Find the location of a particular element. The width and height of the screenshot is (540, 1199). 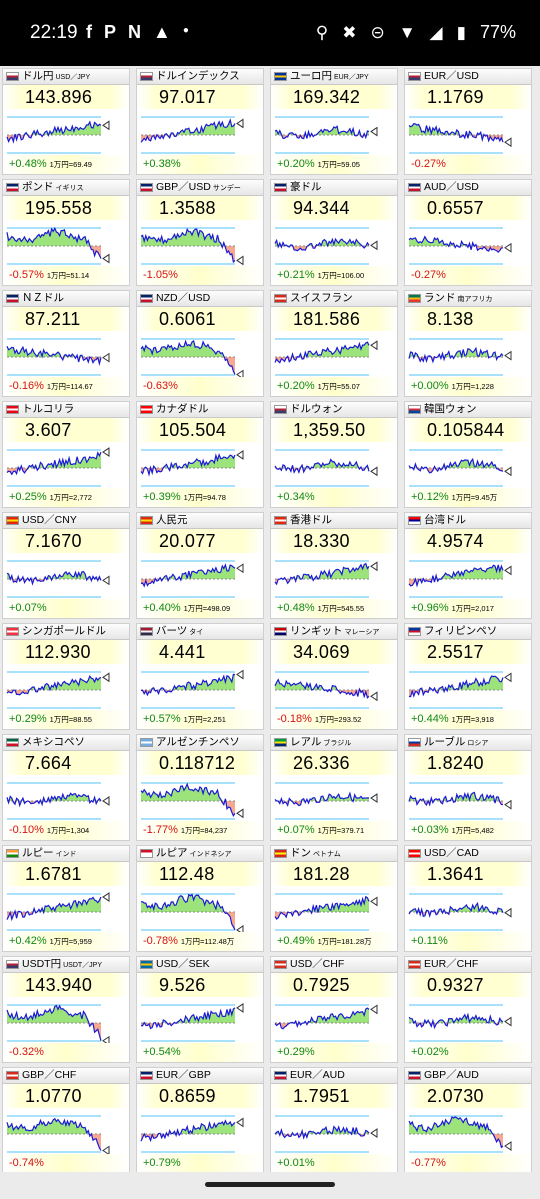

tile-footer: +0.57% 1万円=2,251 is located at coordinates (200, 719).